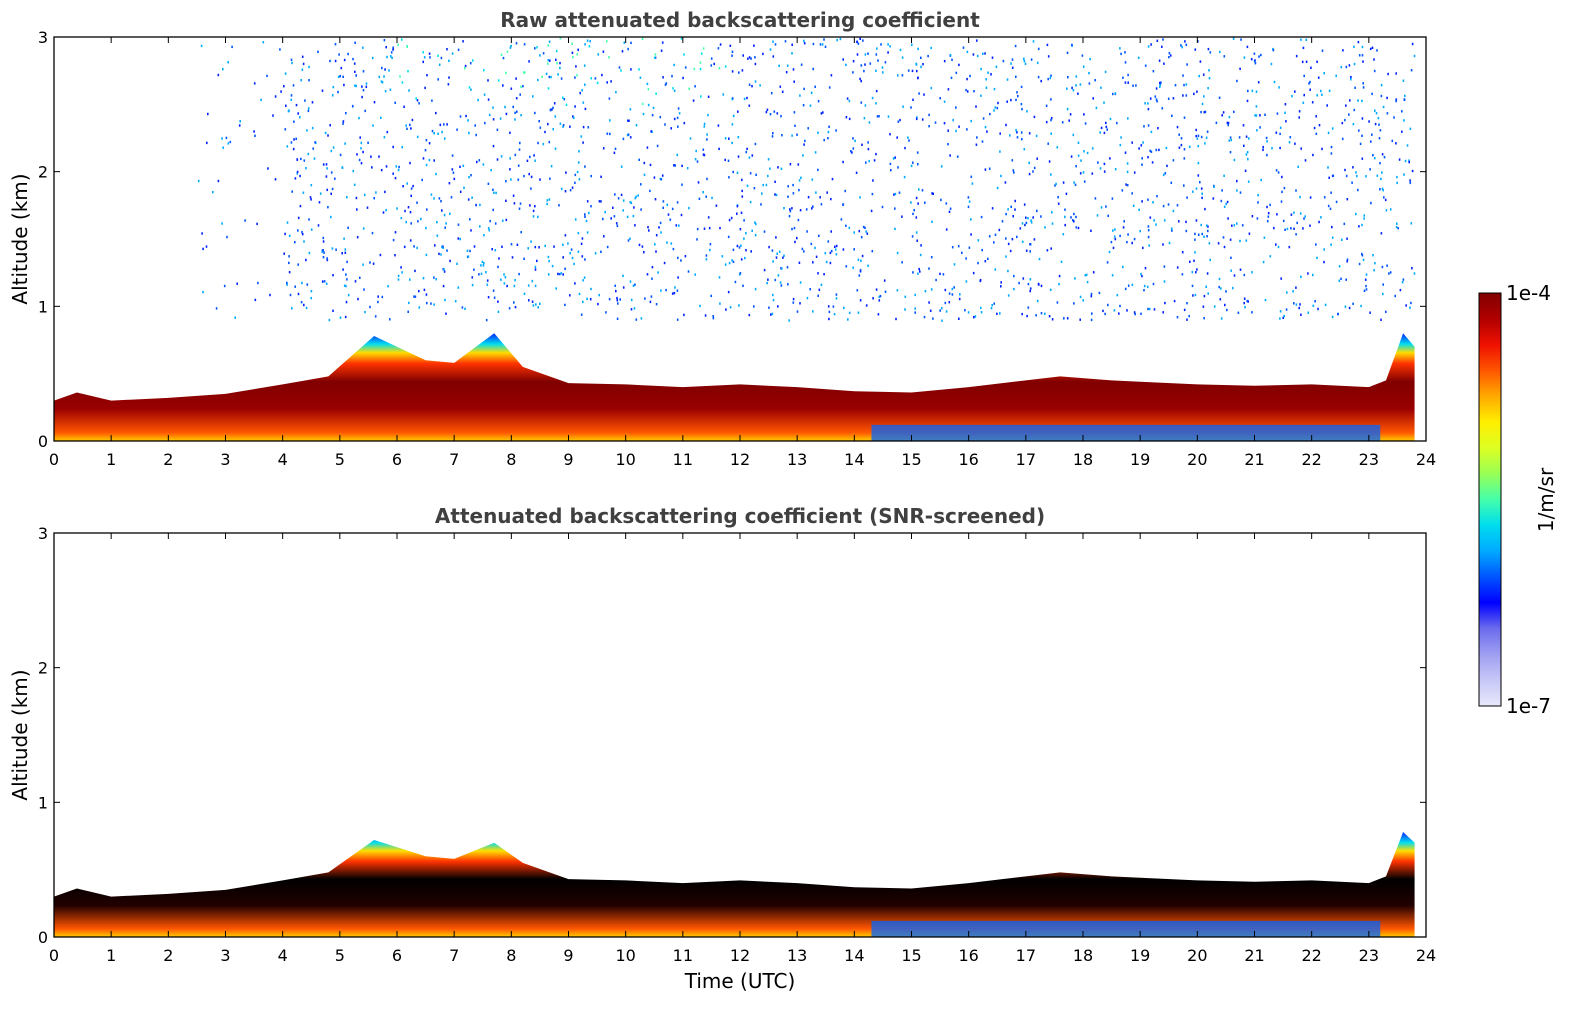 The height and width of the screenshot is (1020, 1595). Describe the element at coordinates (1140, 955) in the screenshot. I see `x-tick-label: 19` at that location.